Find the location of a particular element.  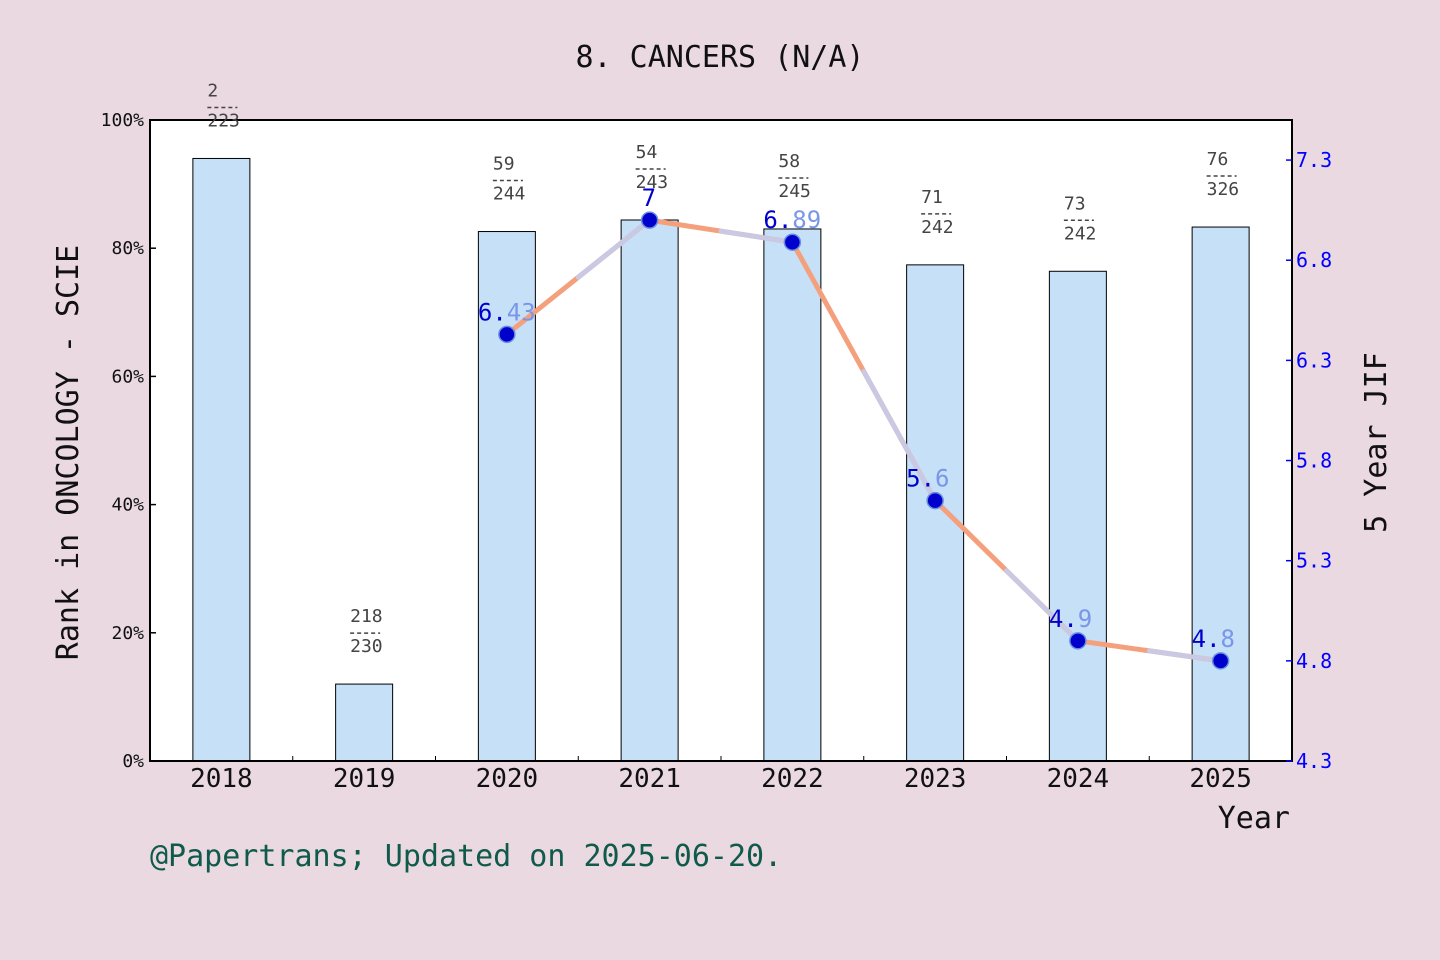

bar-2024 is located at coordinates (1077, 516).